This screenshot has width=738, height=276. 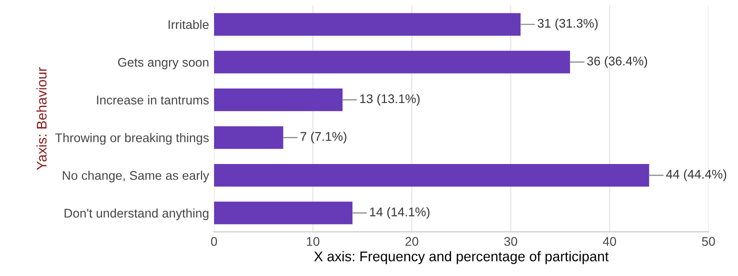 I want to click on y-tick-label: Don't understand anything, so click(x=136, y=214).